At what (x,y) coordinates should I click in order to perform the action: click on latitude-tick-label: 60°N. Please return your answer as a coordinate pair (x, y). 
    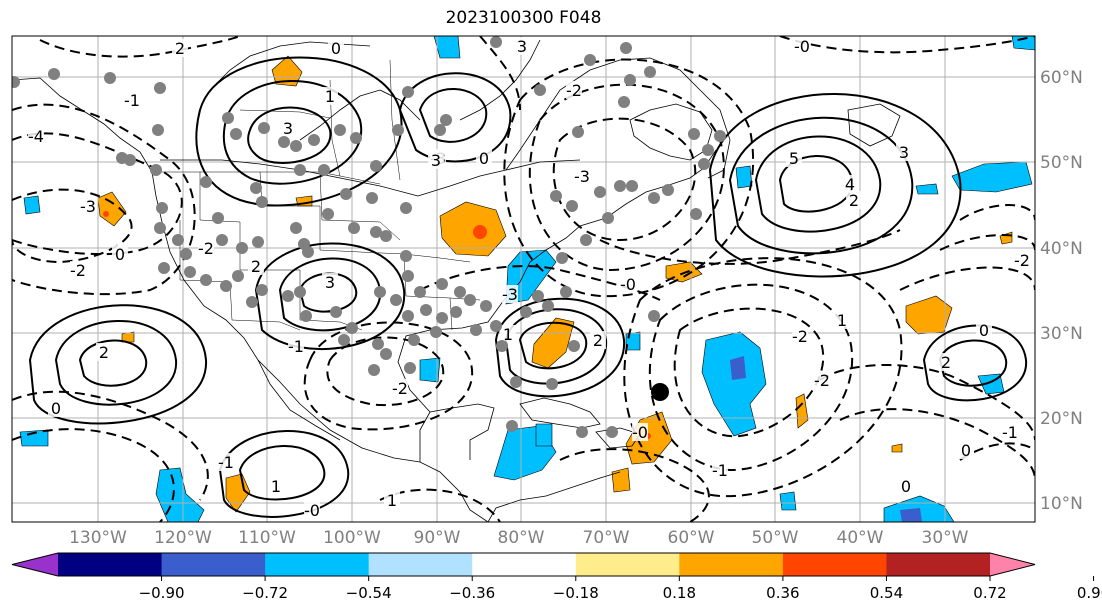
    Looking at the image, I should click on (1061, 78).